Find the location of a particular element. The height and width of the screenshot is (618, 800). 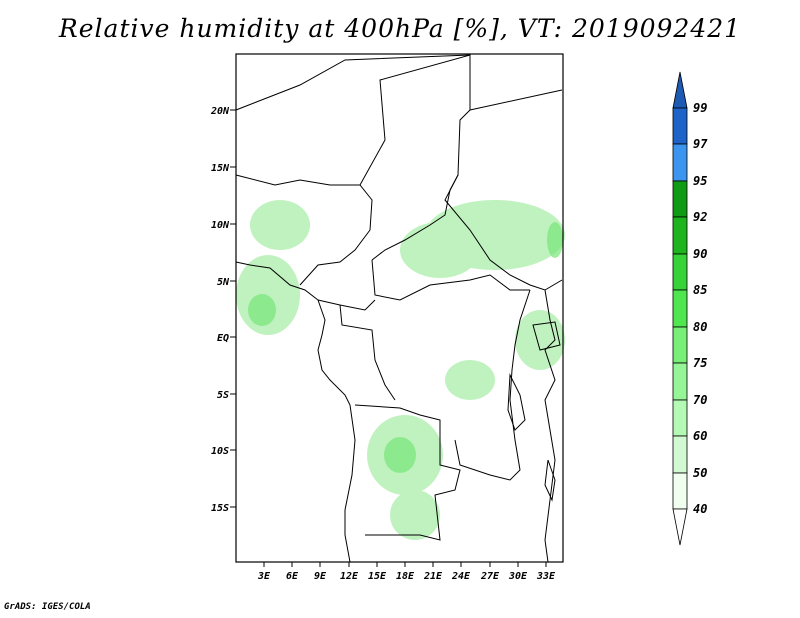

humidity-region-angola-south is located at coordinates (415, 515).